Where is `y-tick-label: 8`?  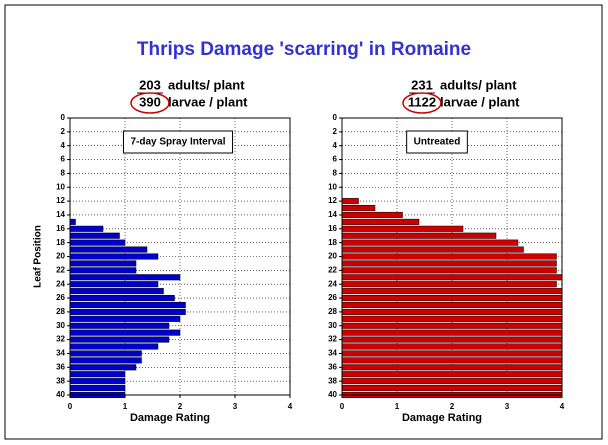
y-tick-label: 8 is located at coordinates (335, 173).